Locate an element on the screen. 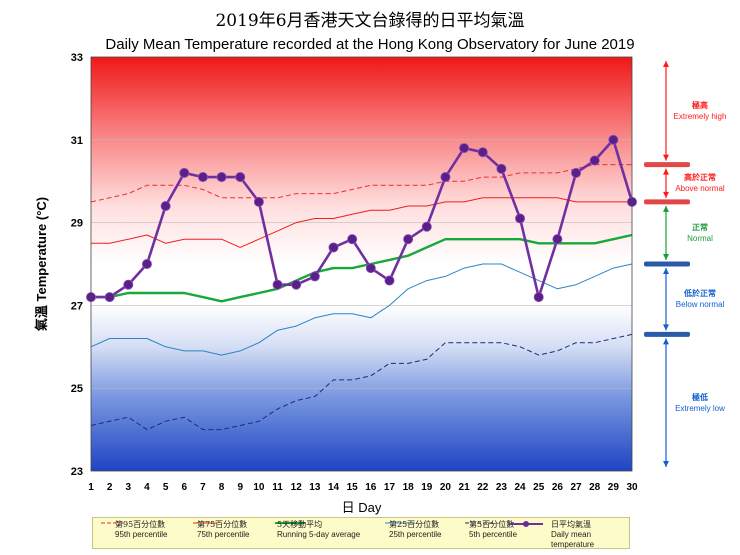 The height and width of the screenshot is (555, 740). legend-item-p75 is located at coordinates (205, 523).